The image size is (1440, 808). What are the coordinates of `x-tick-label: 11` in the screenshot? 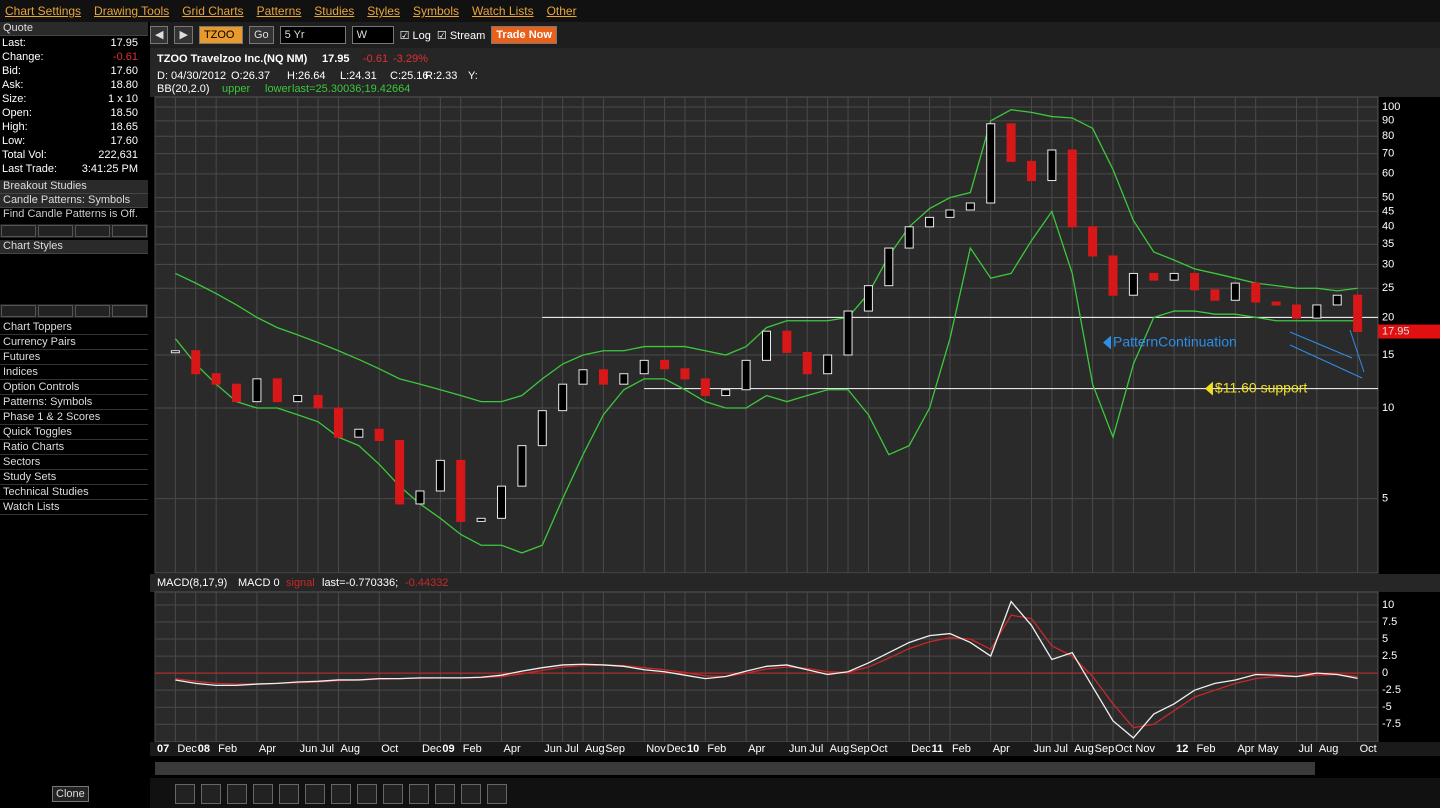 It's located at (938, 749).